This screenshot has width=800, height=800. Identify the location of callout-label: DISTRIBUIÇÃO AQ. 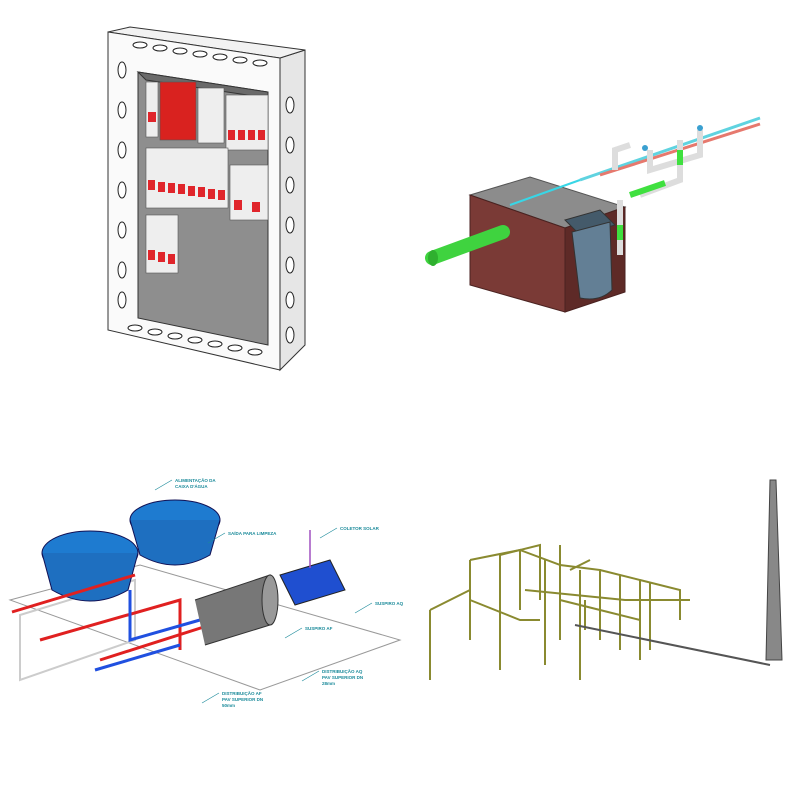
(342, 671).